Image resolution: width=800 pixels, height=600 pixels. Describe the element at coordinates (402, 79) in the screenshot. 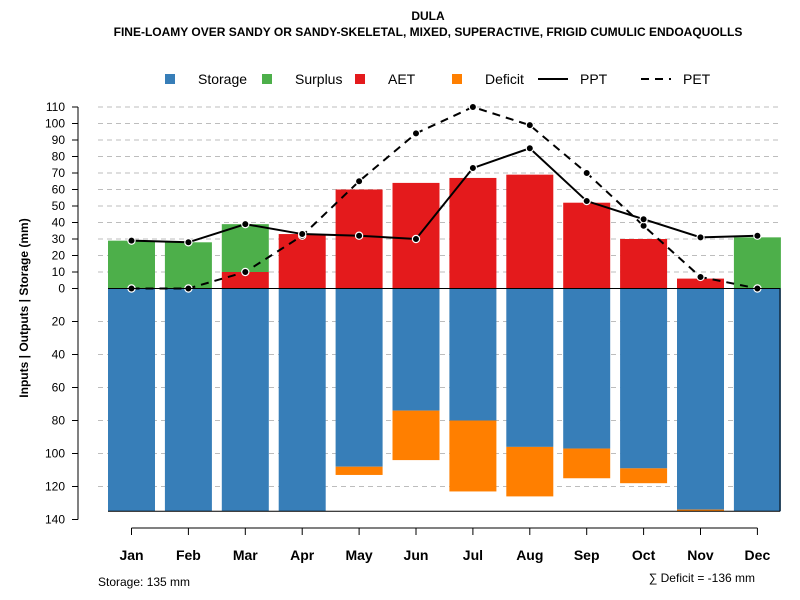

I see `legend-label-aet: AET` at that location.